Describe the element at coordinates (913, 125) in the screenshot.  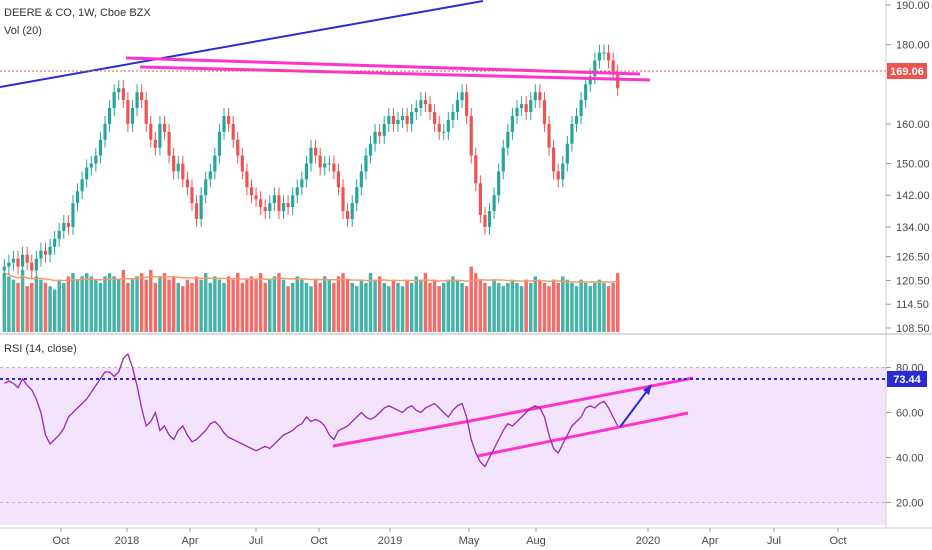
I see `price-tick-label: 160.00` at that location.